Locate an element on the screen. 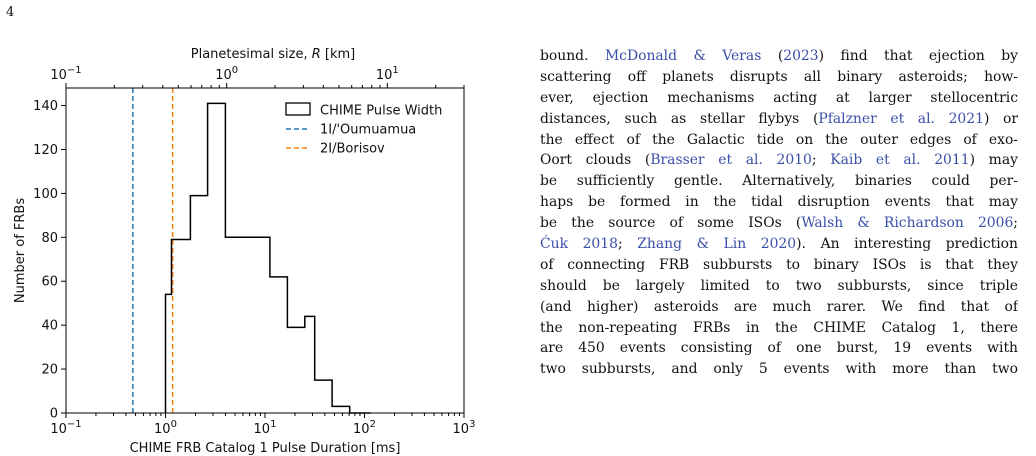  body-text-run: ) may is located at coordinates (993, 160).